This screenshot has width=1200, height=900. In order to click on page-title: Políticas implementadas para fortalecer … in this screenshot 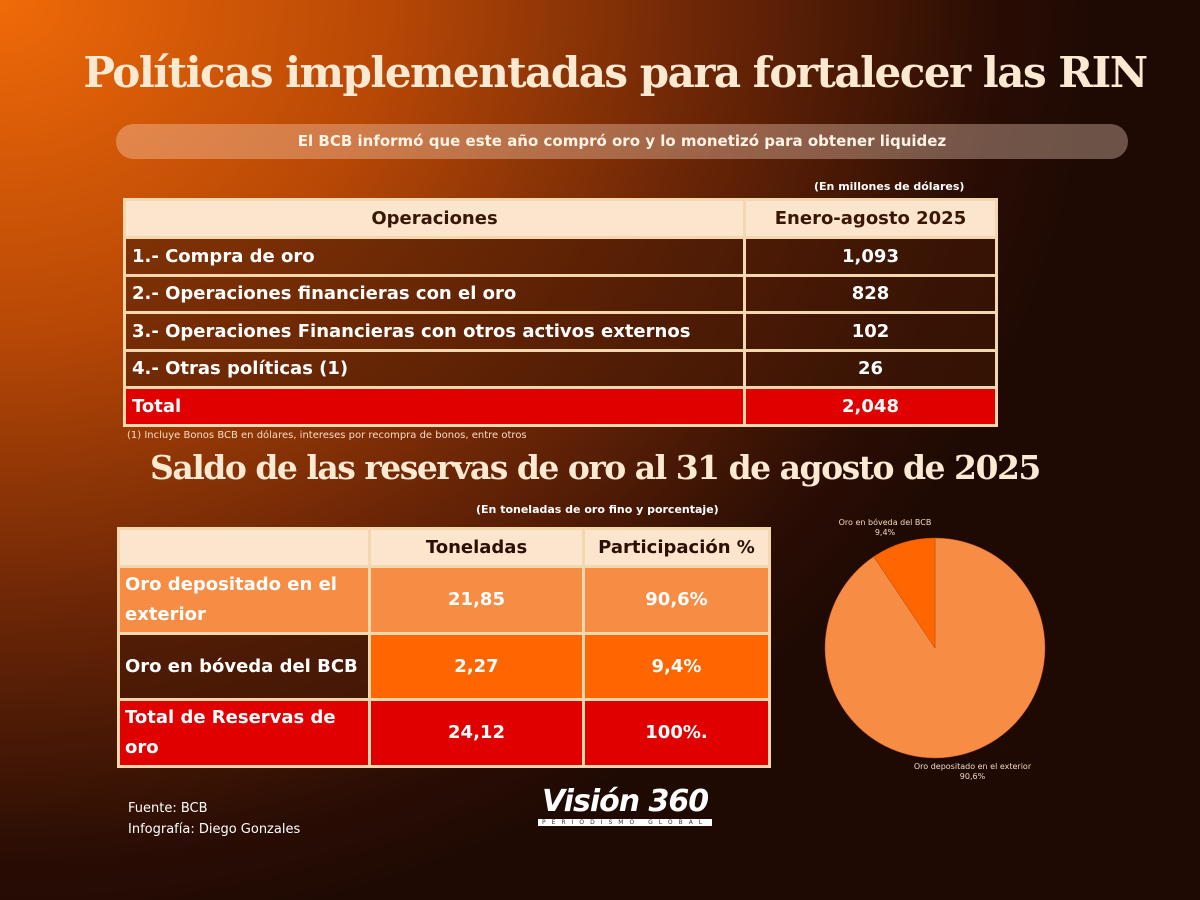, I will do `click(615, 72)`.